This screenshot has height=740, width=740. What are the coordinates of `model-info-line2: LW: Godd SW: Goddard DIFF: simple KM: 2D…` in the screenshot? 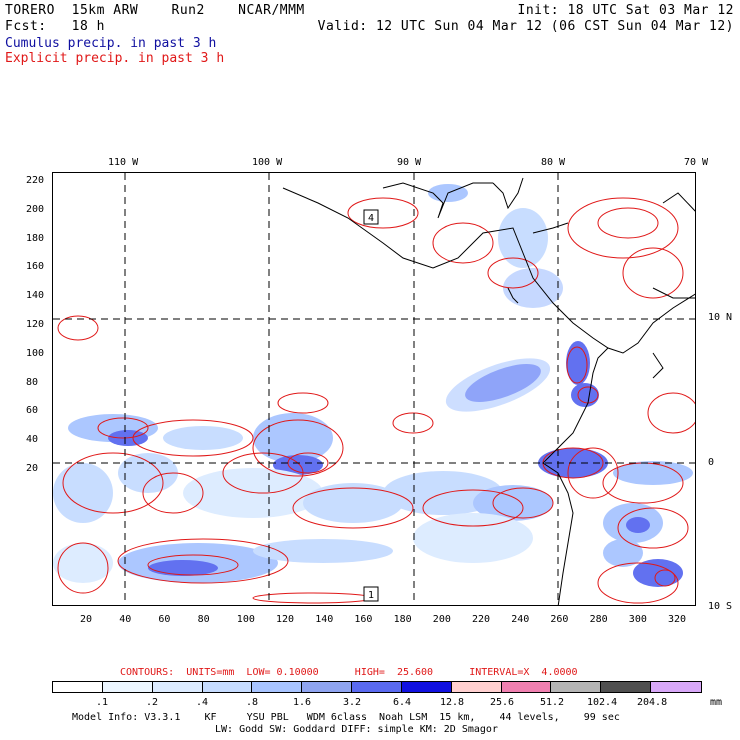 It's located at (356, 729).